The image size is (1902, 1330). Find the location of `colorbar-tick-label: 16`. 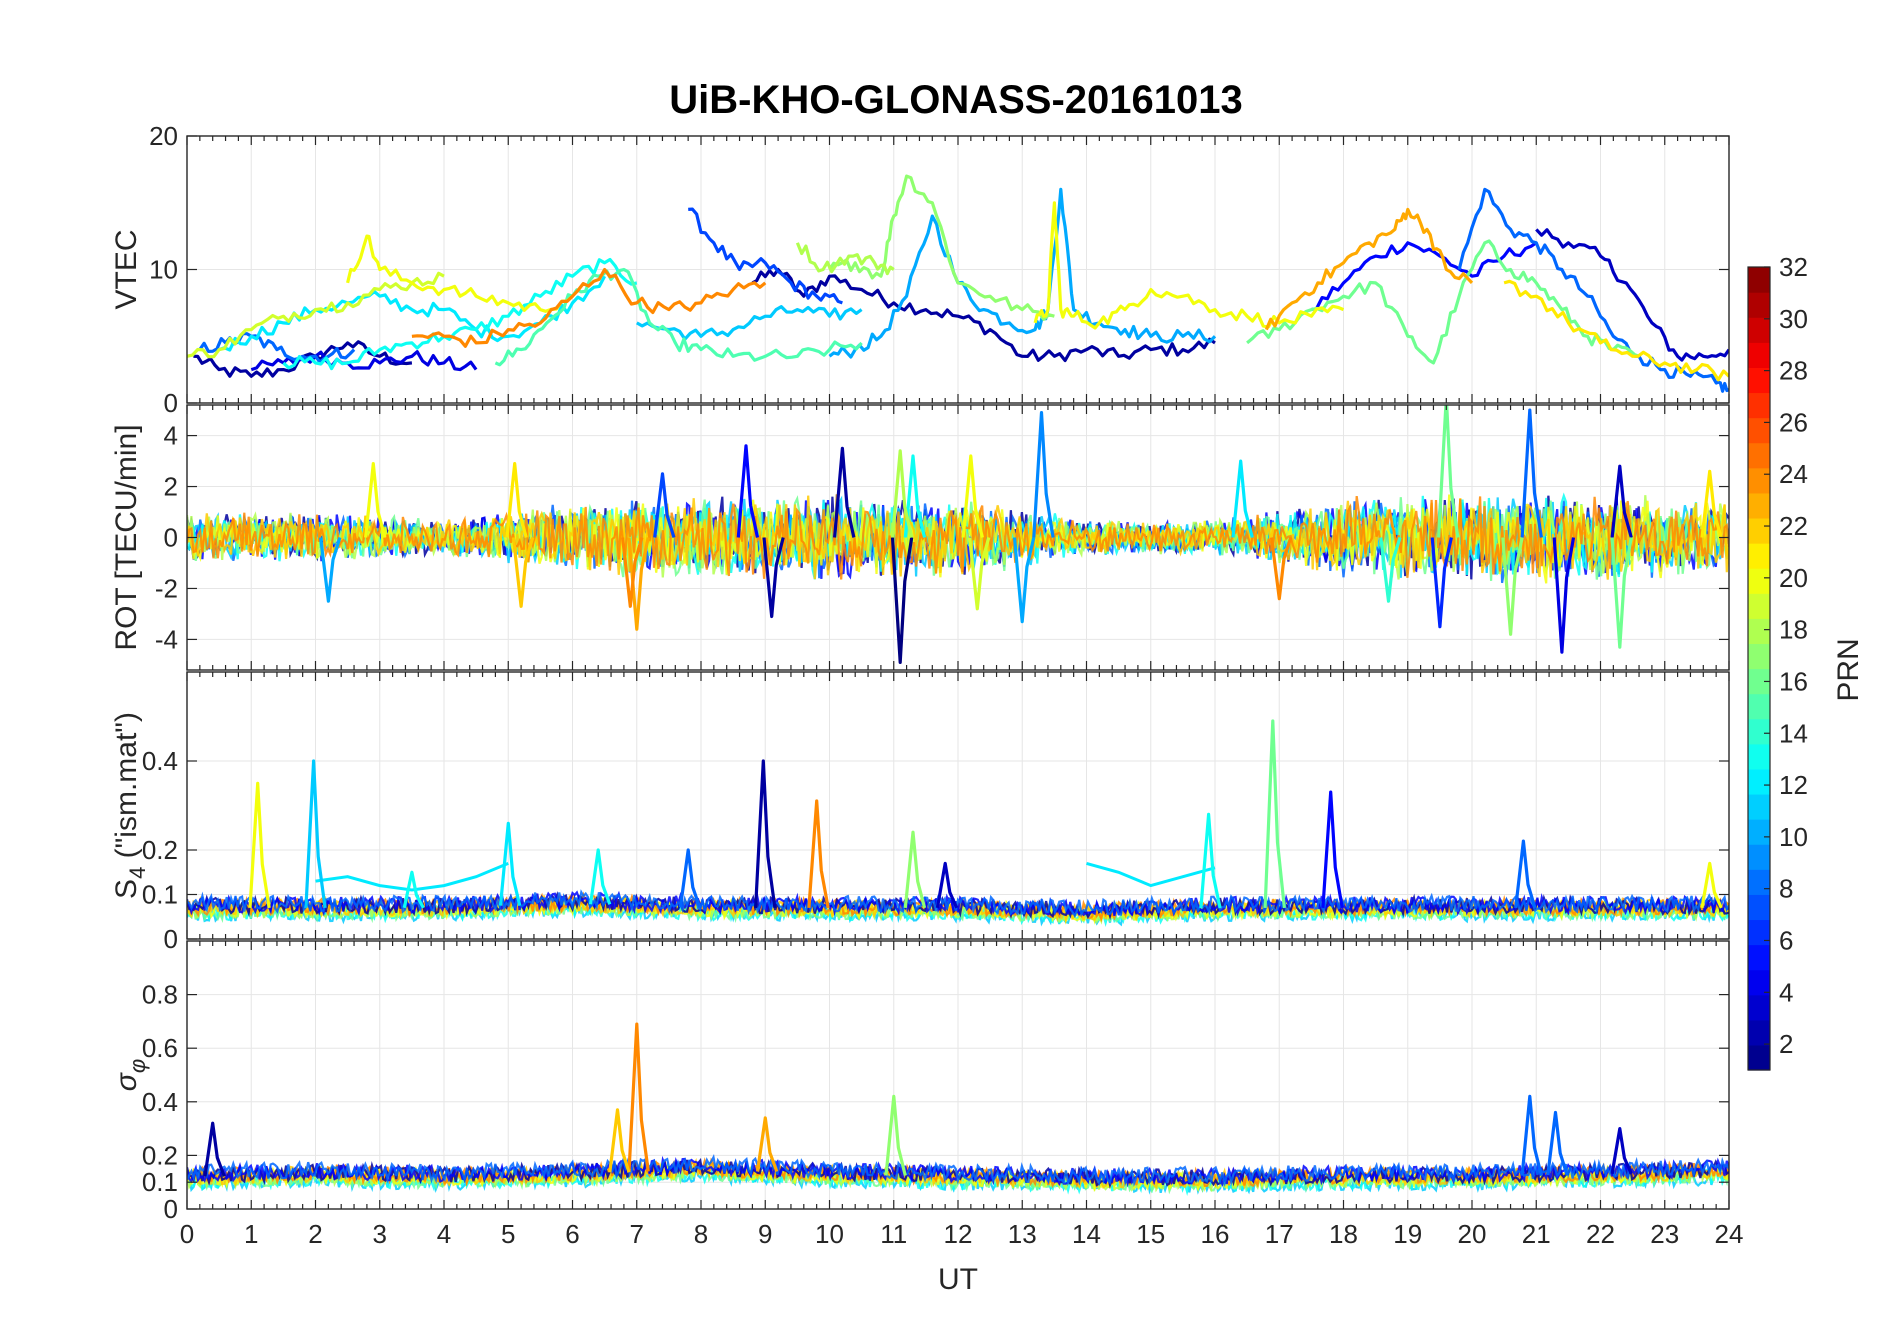

colorbar-tick-label: 16 is located at coordinates (1793, 681).